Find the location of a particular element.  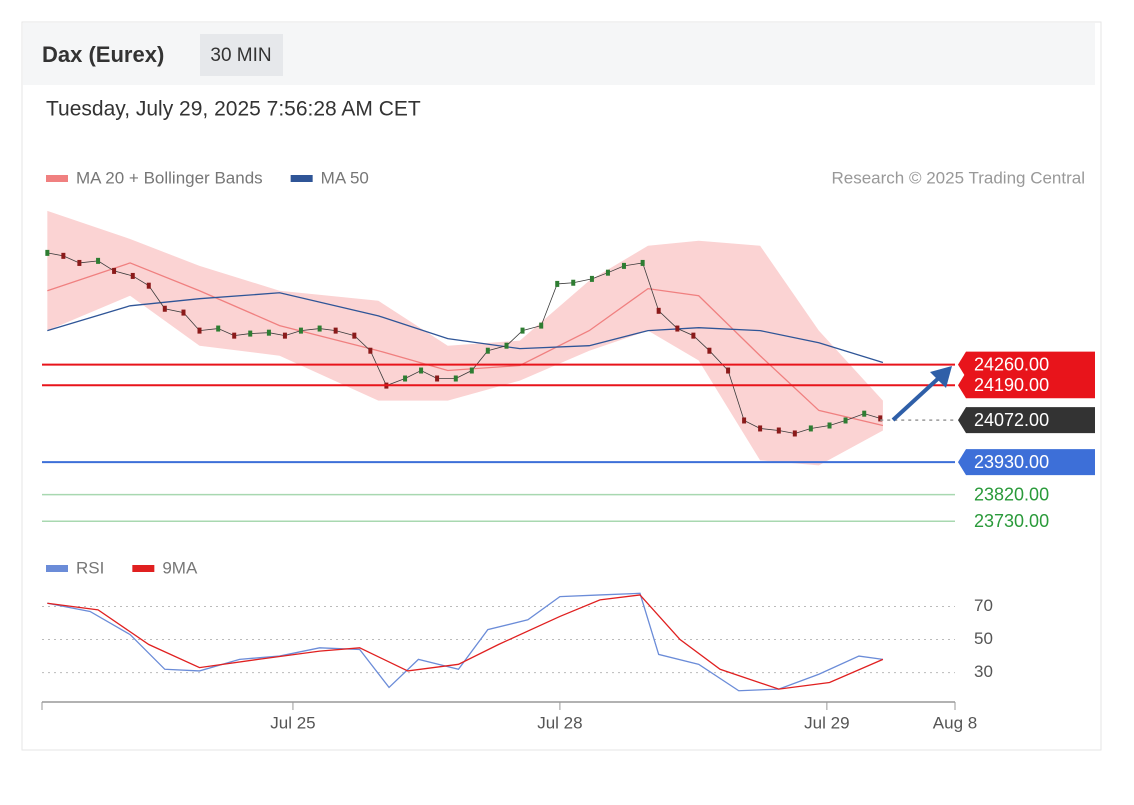

level-label: 24260.00 is located at coordinates (1011, 364).